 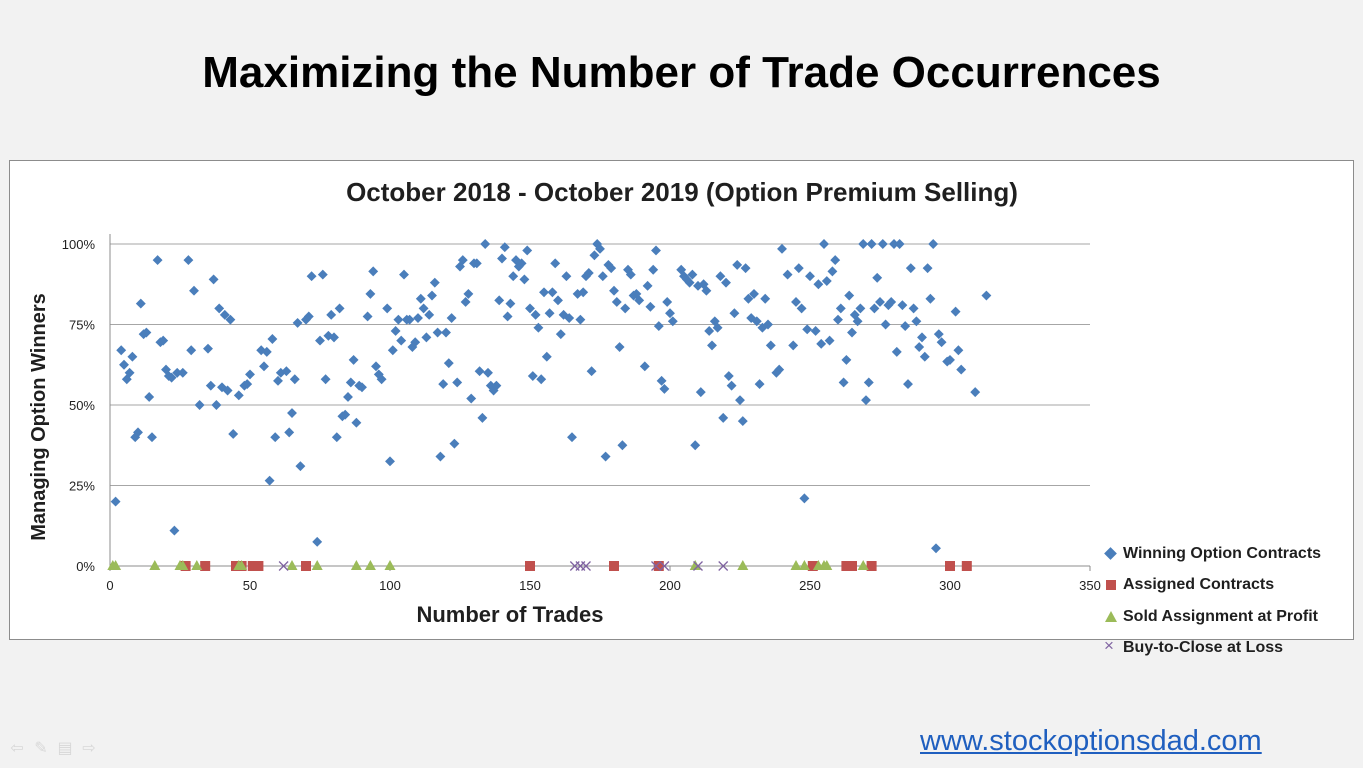 What do you see at coordinates (82, 486) in the screenshot?
I see `y-tick-label: 25%` at bounding box center [82, 486].